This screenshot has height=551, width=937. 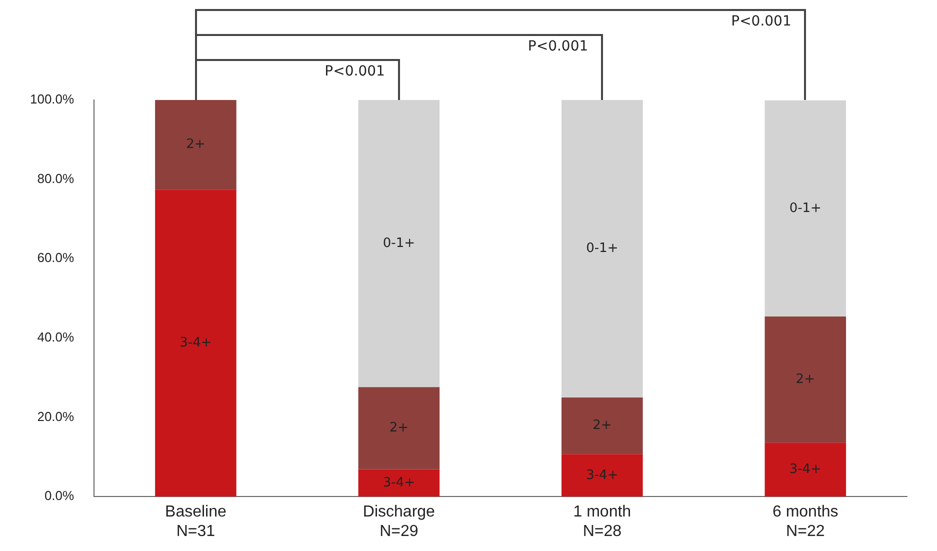 I want to click on series-label: 0-1+, so click(x=602, y=248).